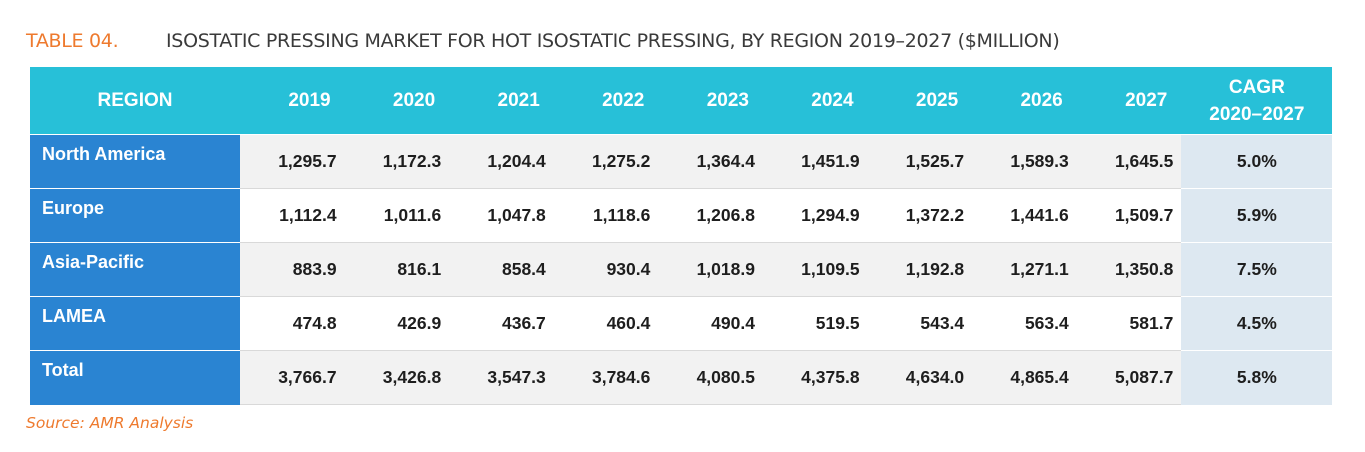 The height and width of the screenshot is (452, 1365). Describe the element at coordinates (1024, 377) in the screenshot. I see `value-cell: 4,865.4` at that location.